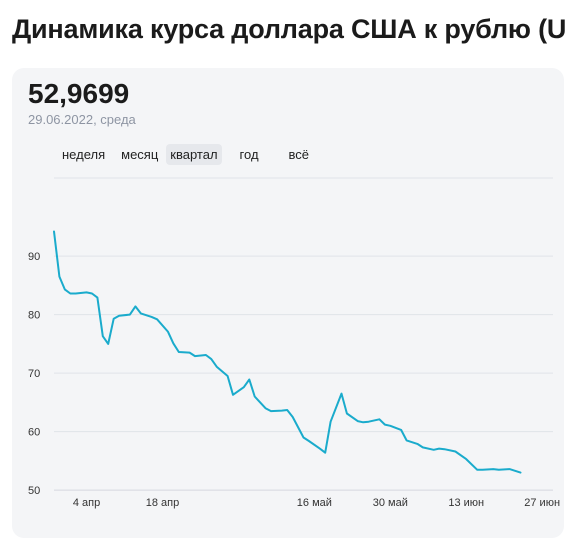  What do you see at coordinates (542, 503) in the screenshot?
I see `x-tick-label: 27 июн` at bounding box center [542, 503].